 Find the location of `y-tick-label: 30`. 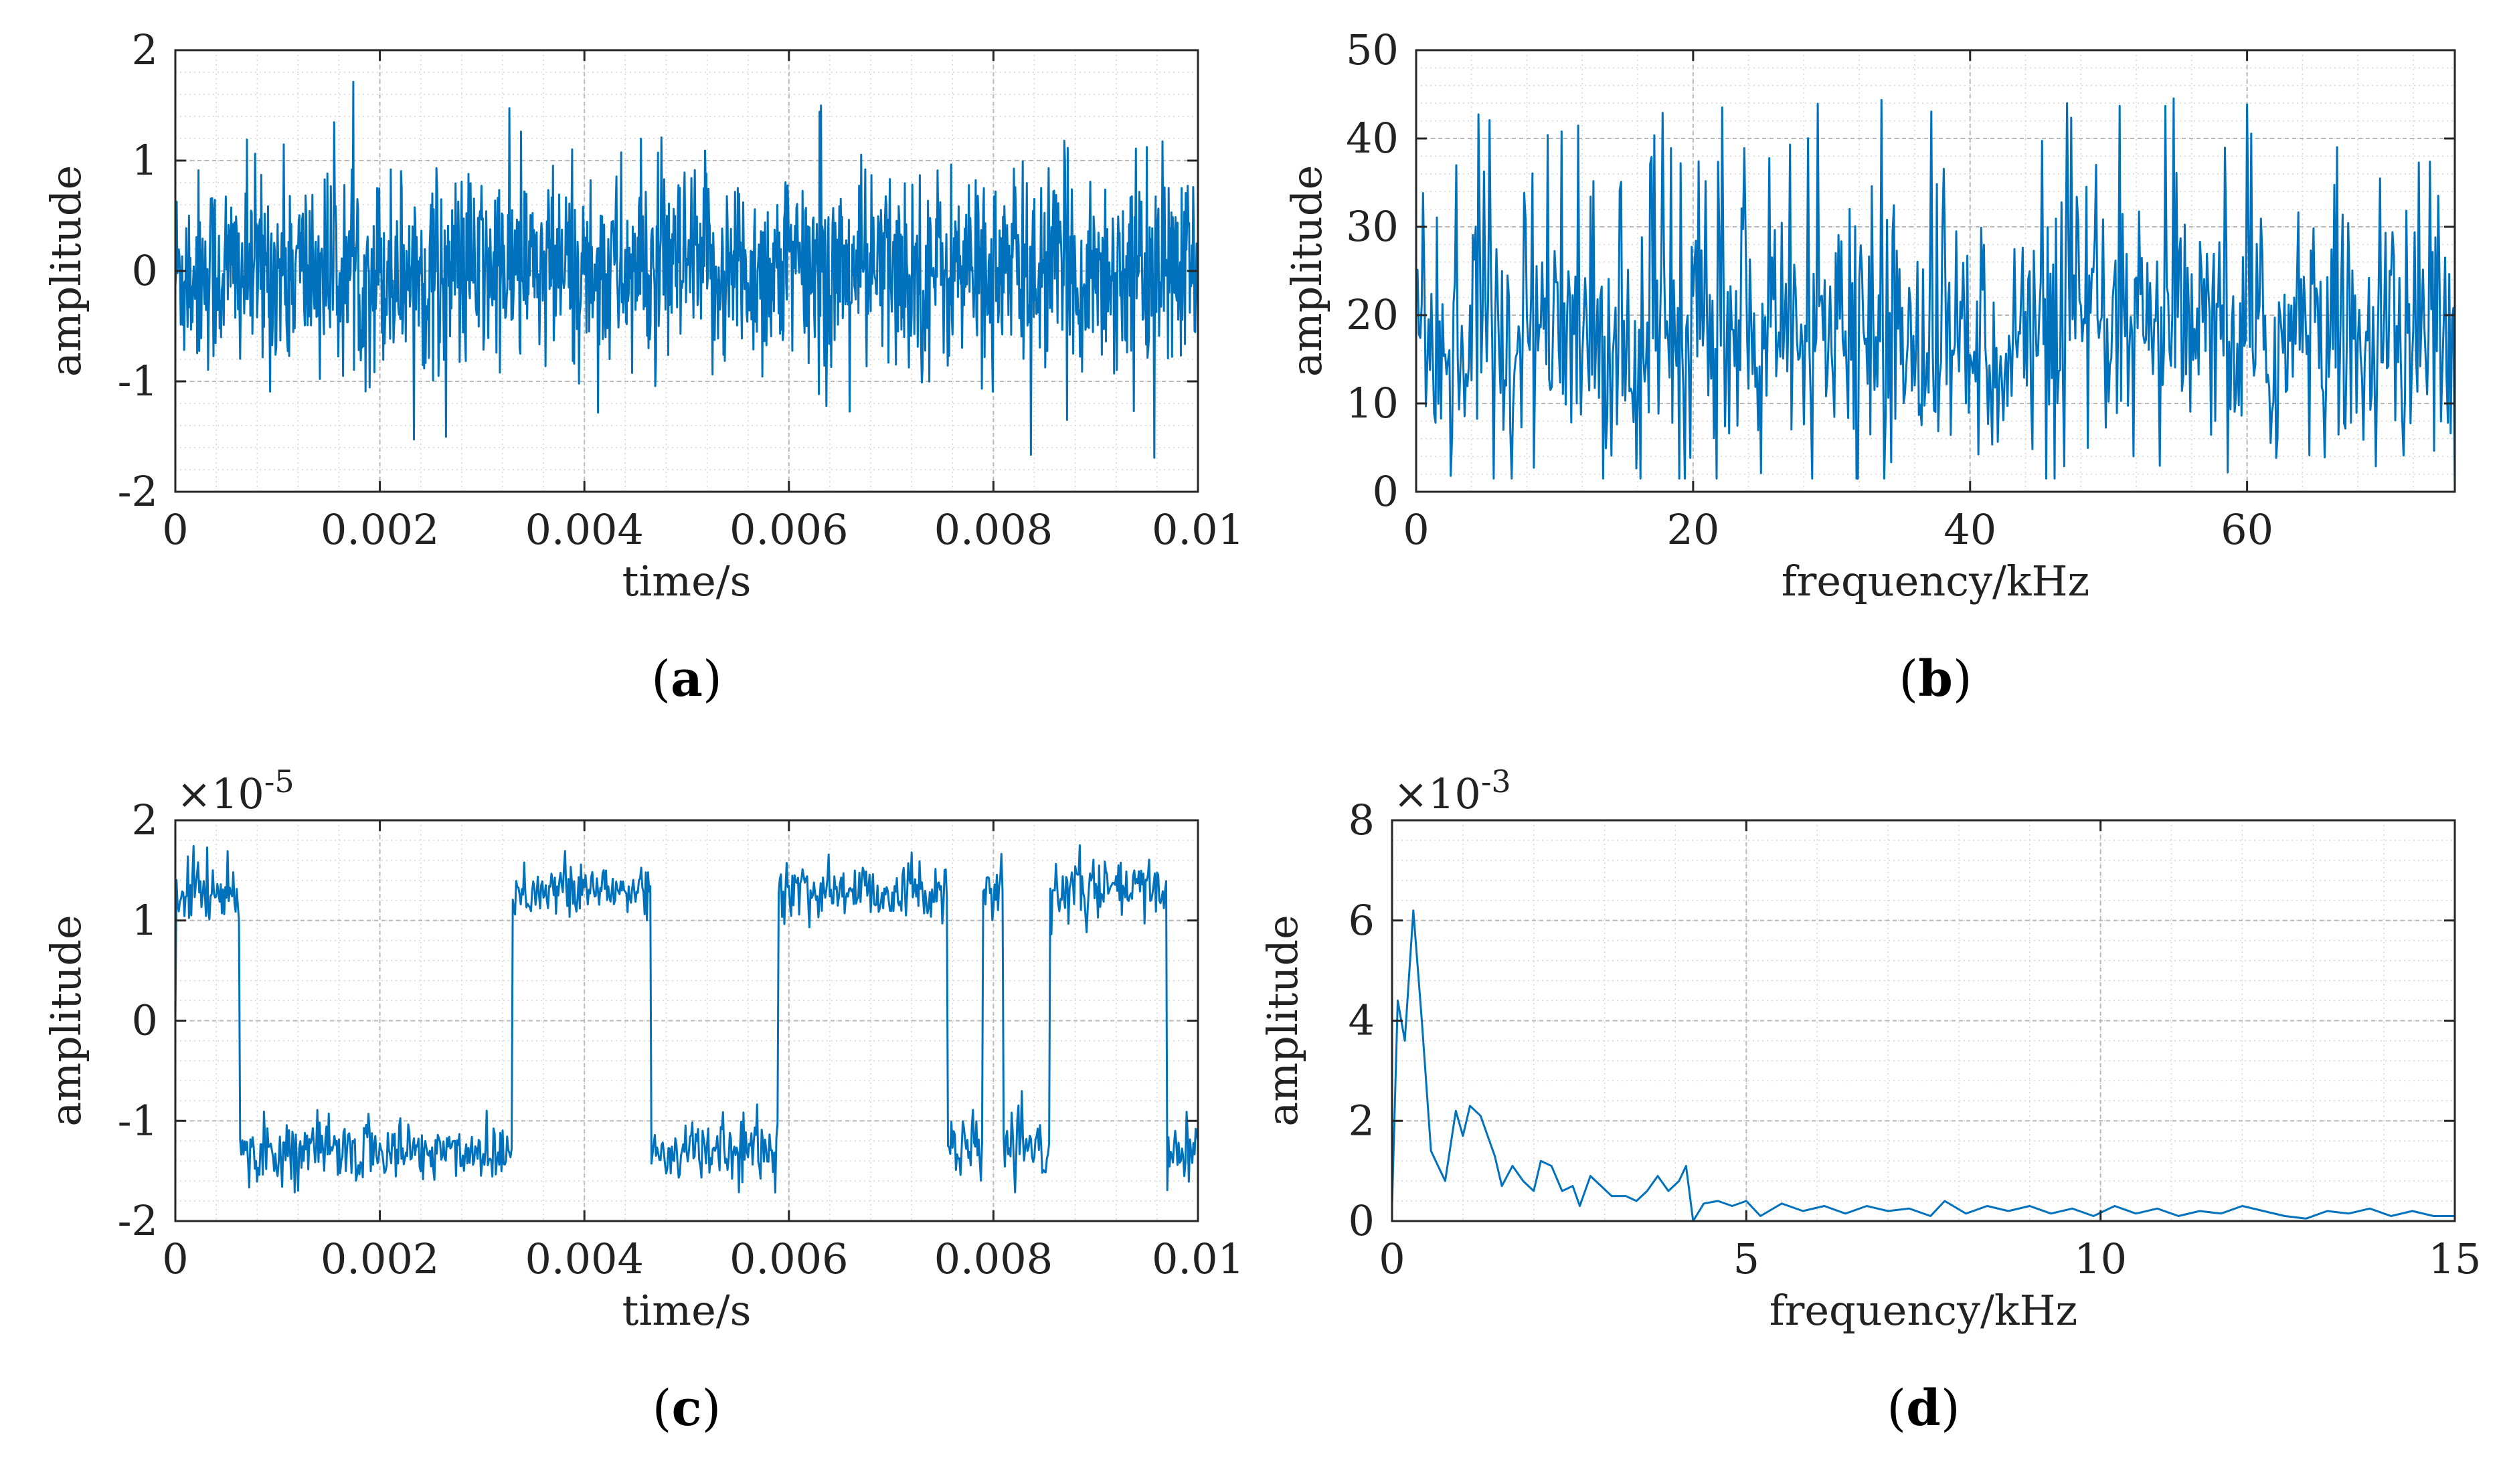

y-tick-label: 30 is located at coordinates (1373, 226).